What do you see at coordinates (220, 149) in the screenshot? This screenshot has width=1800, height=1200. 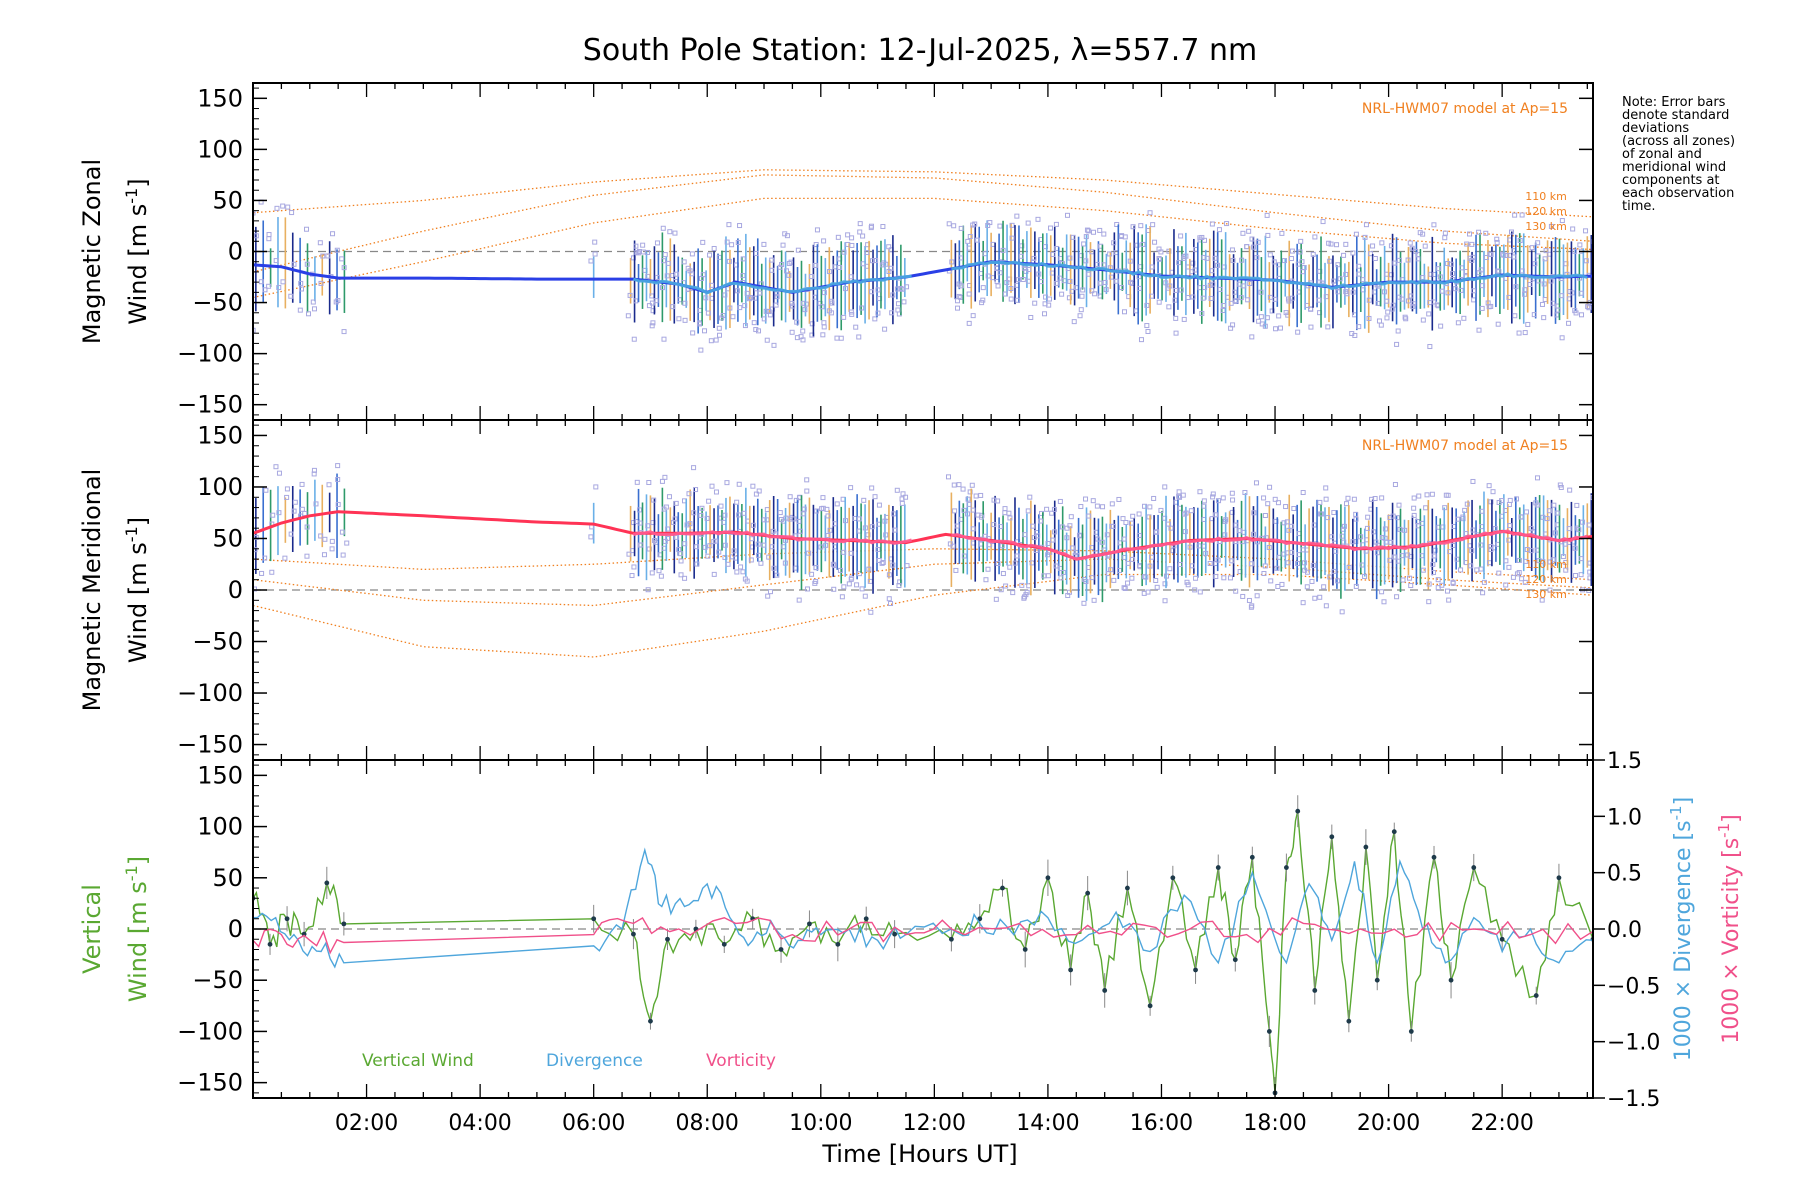 I see `y-tick-label: 100` at bounding box center [220, 149].